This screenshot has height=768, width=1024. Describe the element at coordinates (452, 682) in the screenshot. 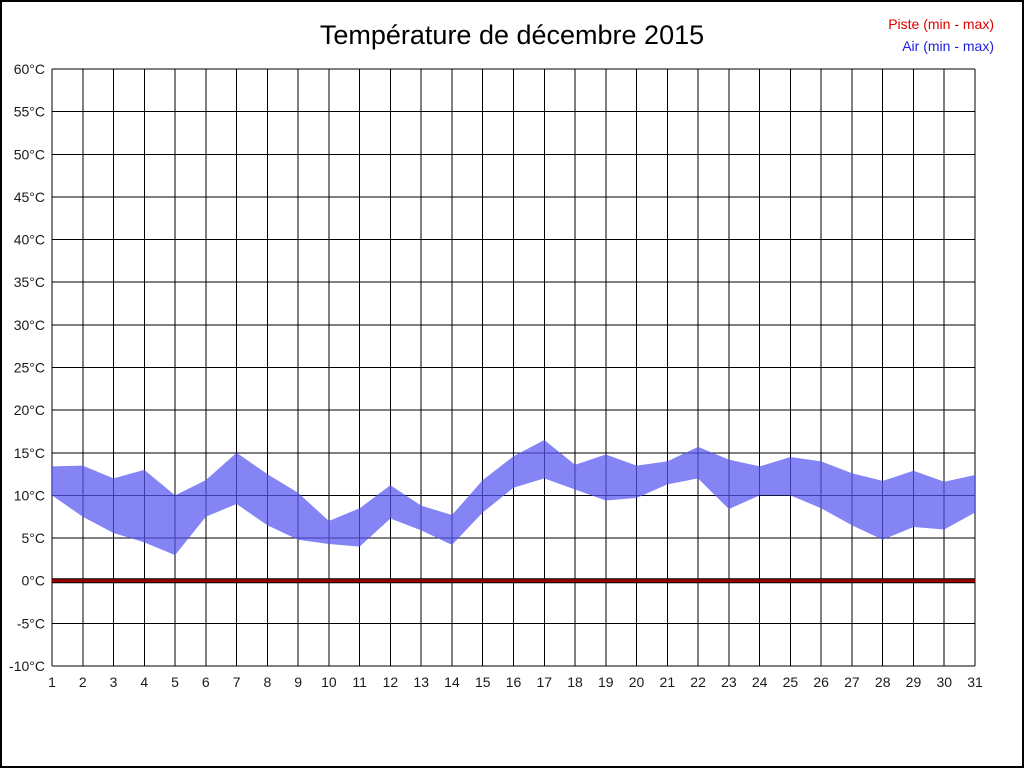

I see `x-axis-tick-label: 14` at that location.